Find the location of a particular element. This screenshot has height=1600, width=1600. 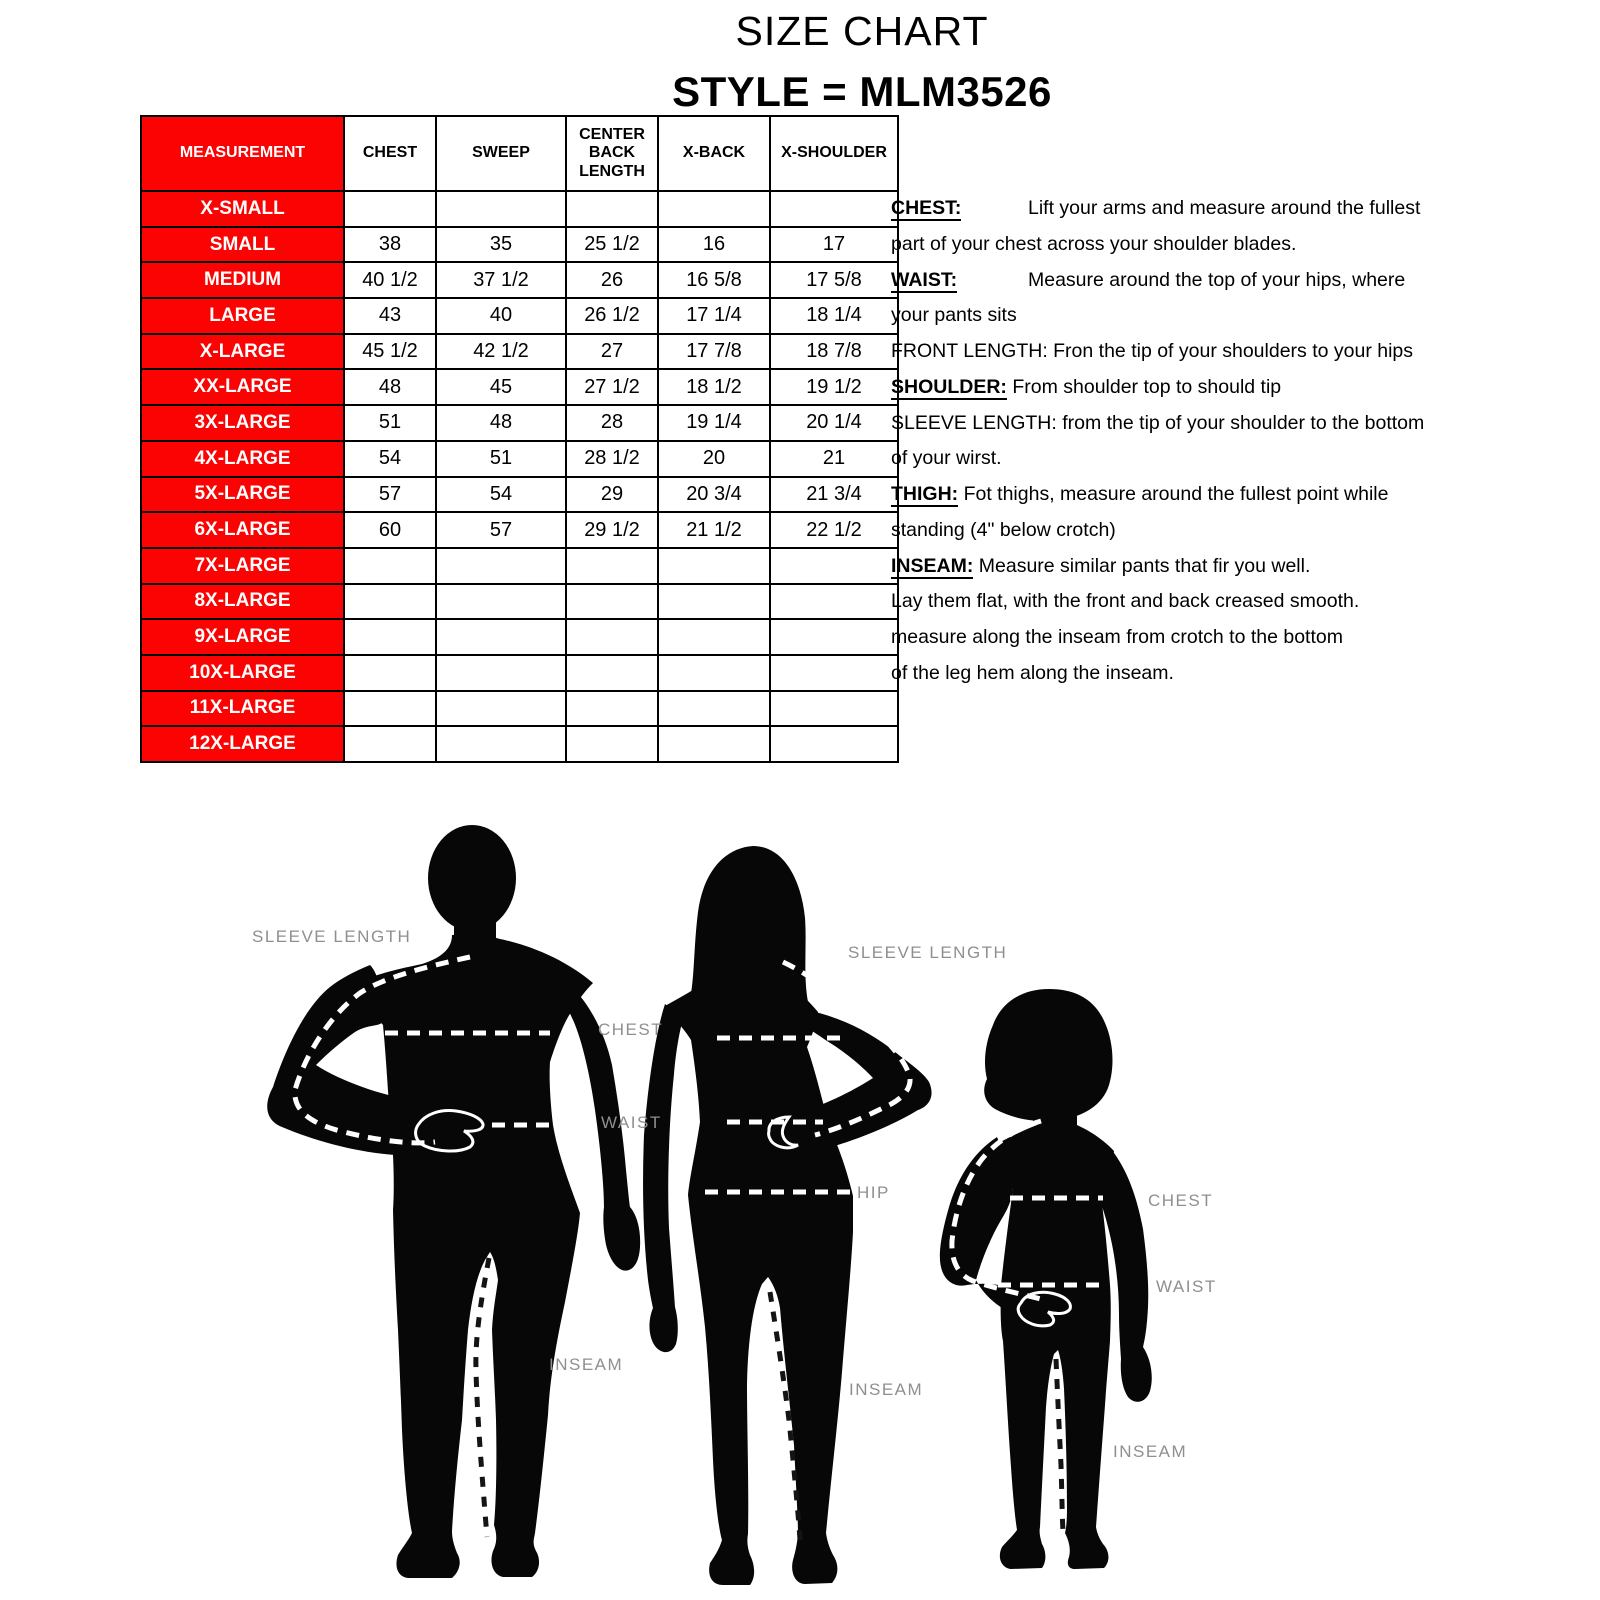

woman-hand-outline is located at coordinates (783, 1132).